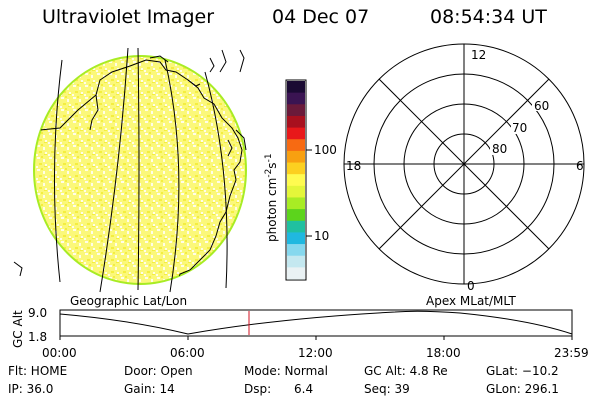 The width and height of the screenshot is (600, 400). I want to click on colorbar-tick-100: 100, so click(325, 150).